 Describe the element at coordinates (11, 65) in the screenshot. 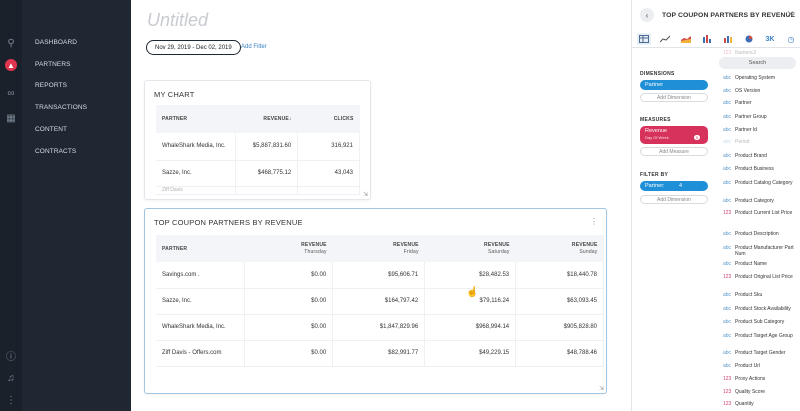

I see `partners-icon: ▲` at that location.